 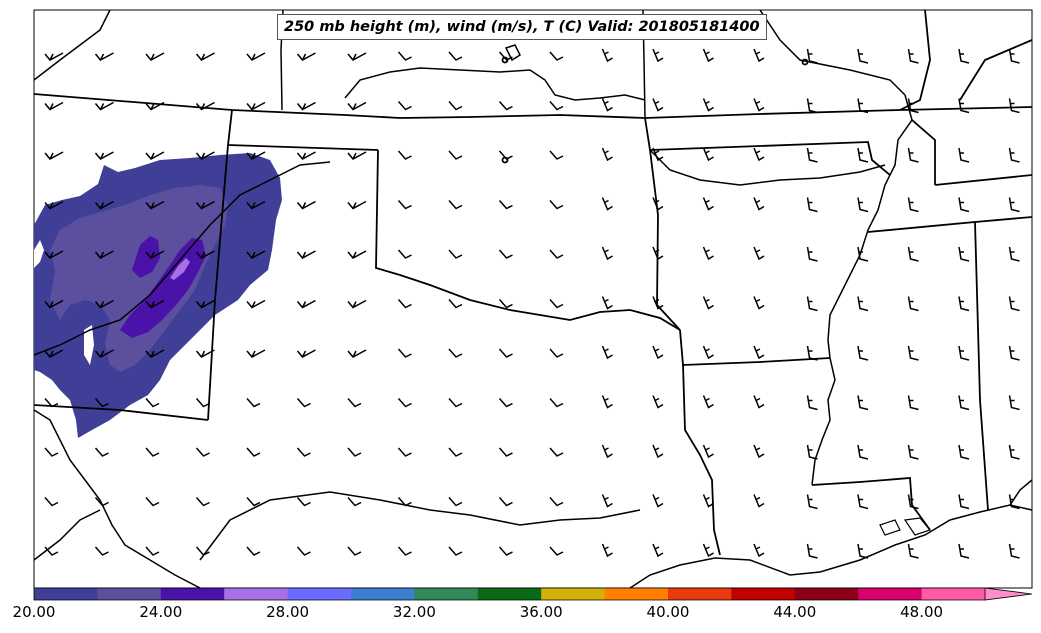 I want to click on border-tx-la, so click(x=701, y=460).